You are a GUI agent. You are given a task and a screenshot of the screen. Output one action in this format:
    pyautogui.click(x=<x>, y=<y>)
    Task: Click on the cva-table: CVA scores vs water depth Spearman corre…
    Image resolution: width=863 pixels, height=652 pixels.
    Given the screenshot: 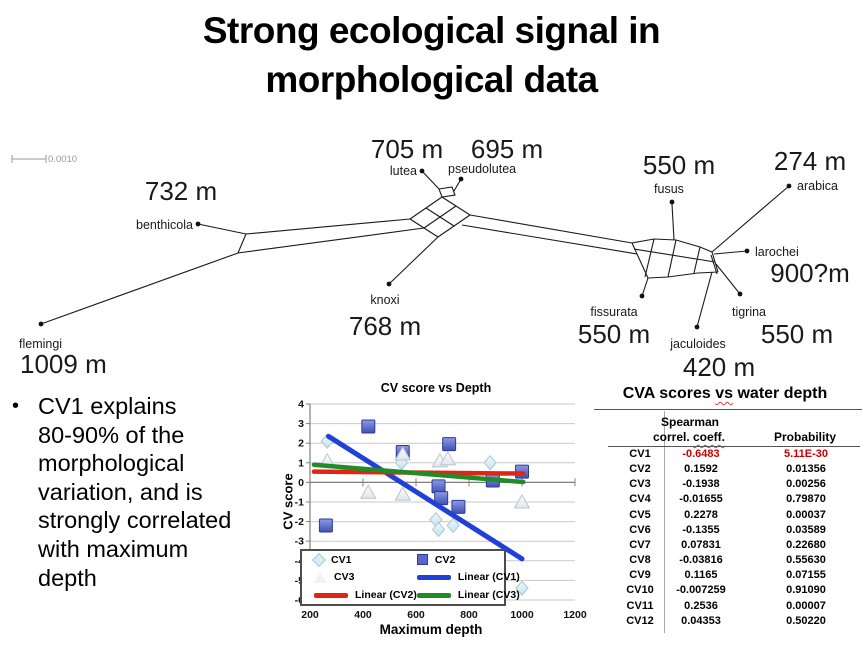 What is the action you would take?
    pyautogui.click(x=727, y=514)
    